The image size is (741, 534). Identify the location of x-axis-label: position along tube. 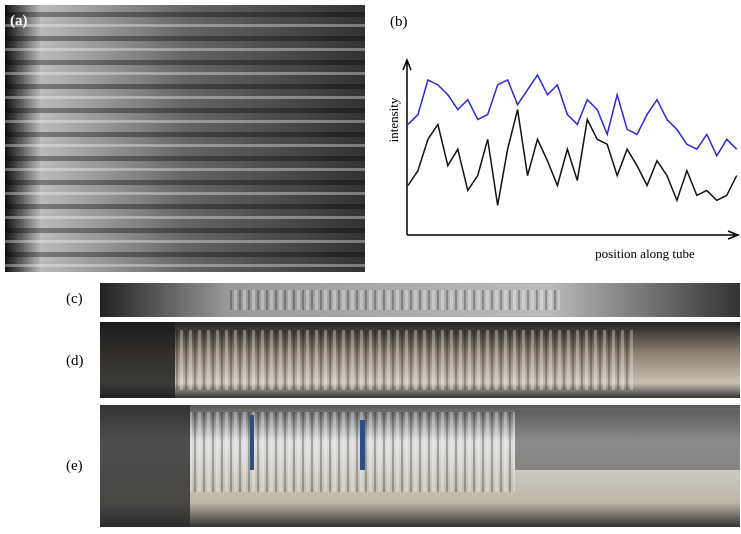
(645, 253).